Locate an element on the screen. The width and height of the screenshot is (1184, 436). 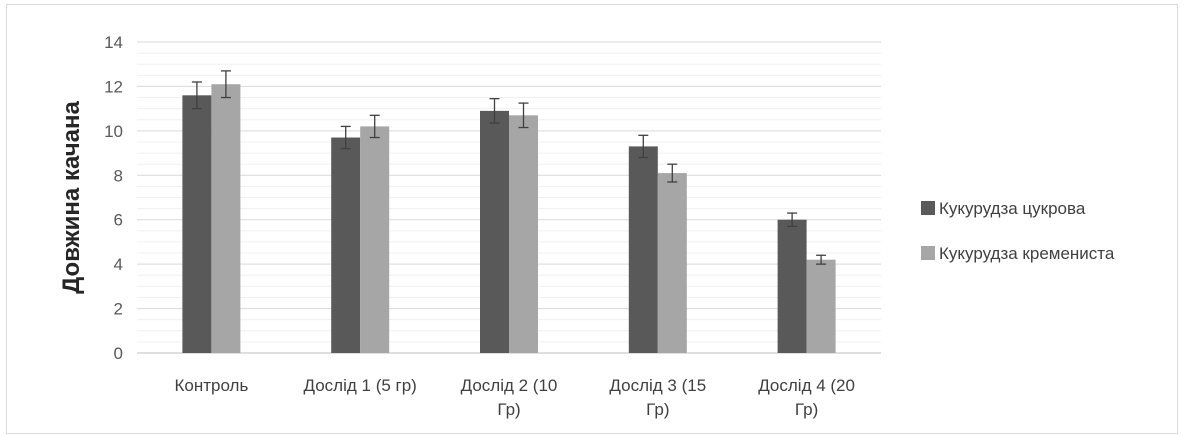
y-tick-label: 4 is located at coordinates (118, 264).